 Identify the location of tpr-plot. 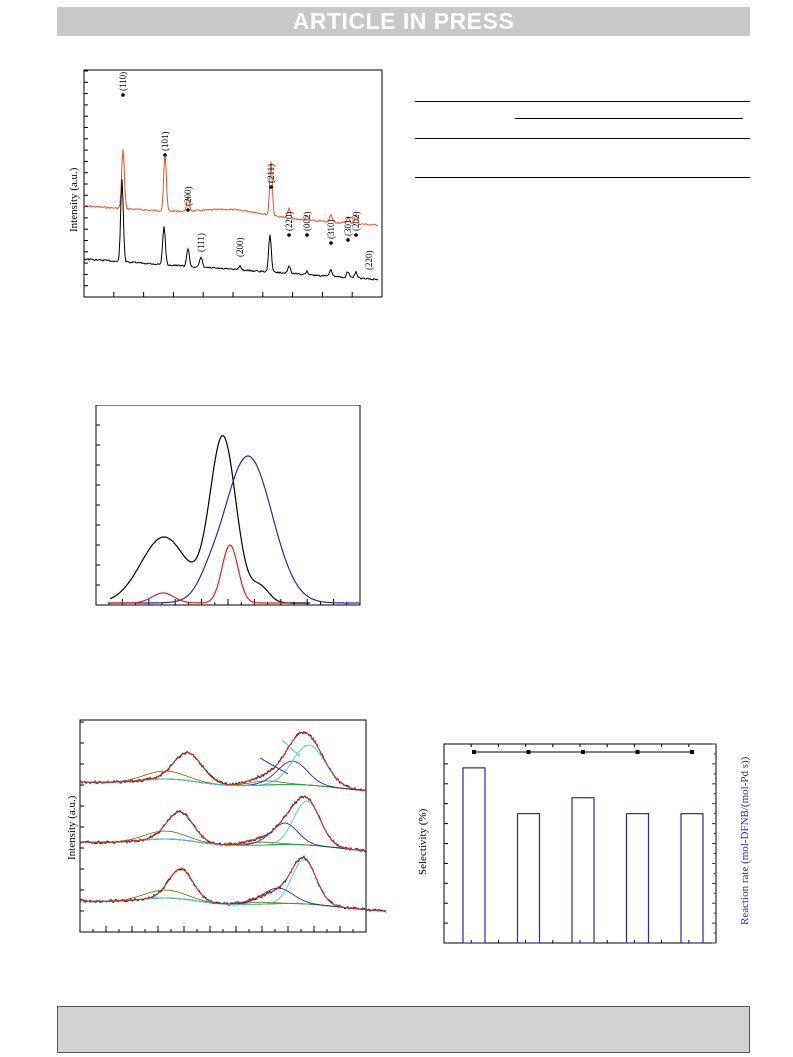
(228, 505).